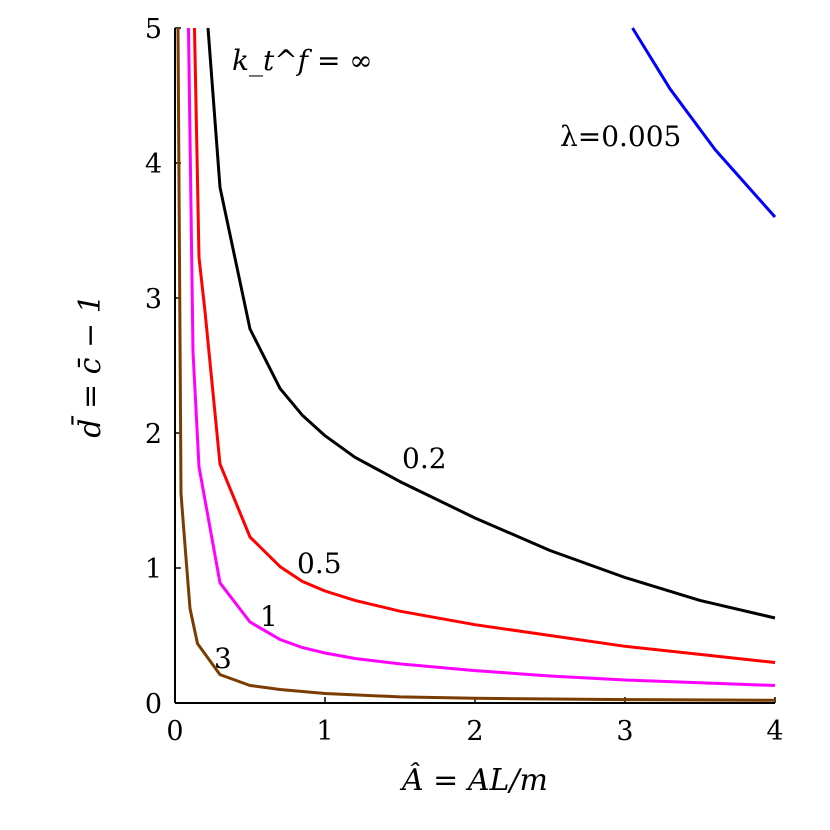  What do you see at coordinates (153, 704) in the screenshot?
I see `y-tick-label: 0` at bounding box center [153, 704].